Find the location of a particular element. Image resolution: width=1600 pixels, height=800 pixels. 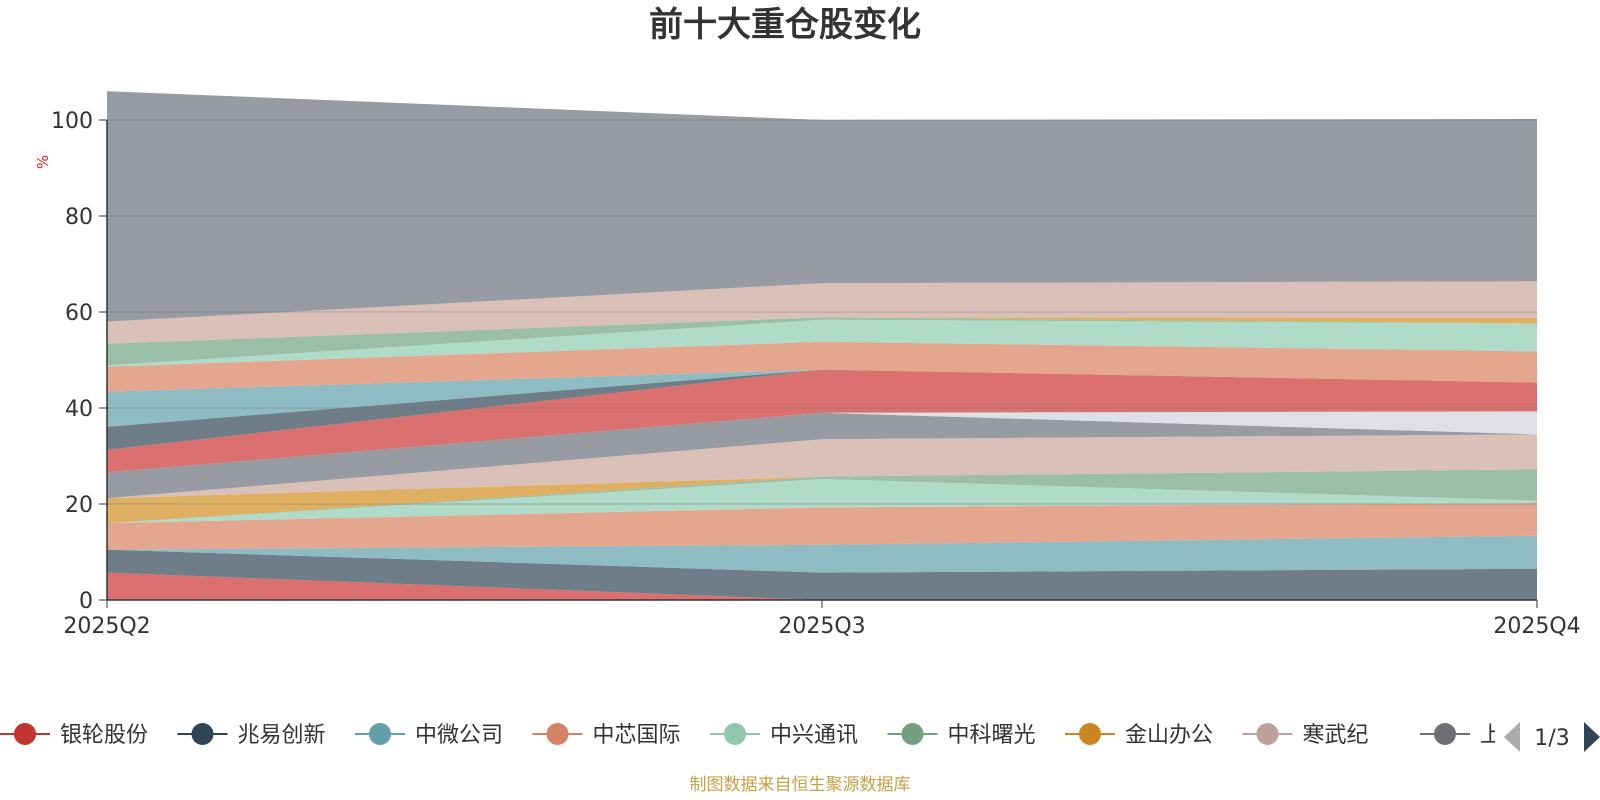

legend-item-6: 金山办公 is located at coordinates (1139, 735).